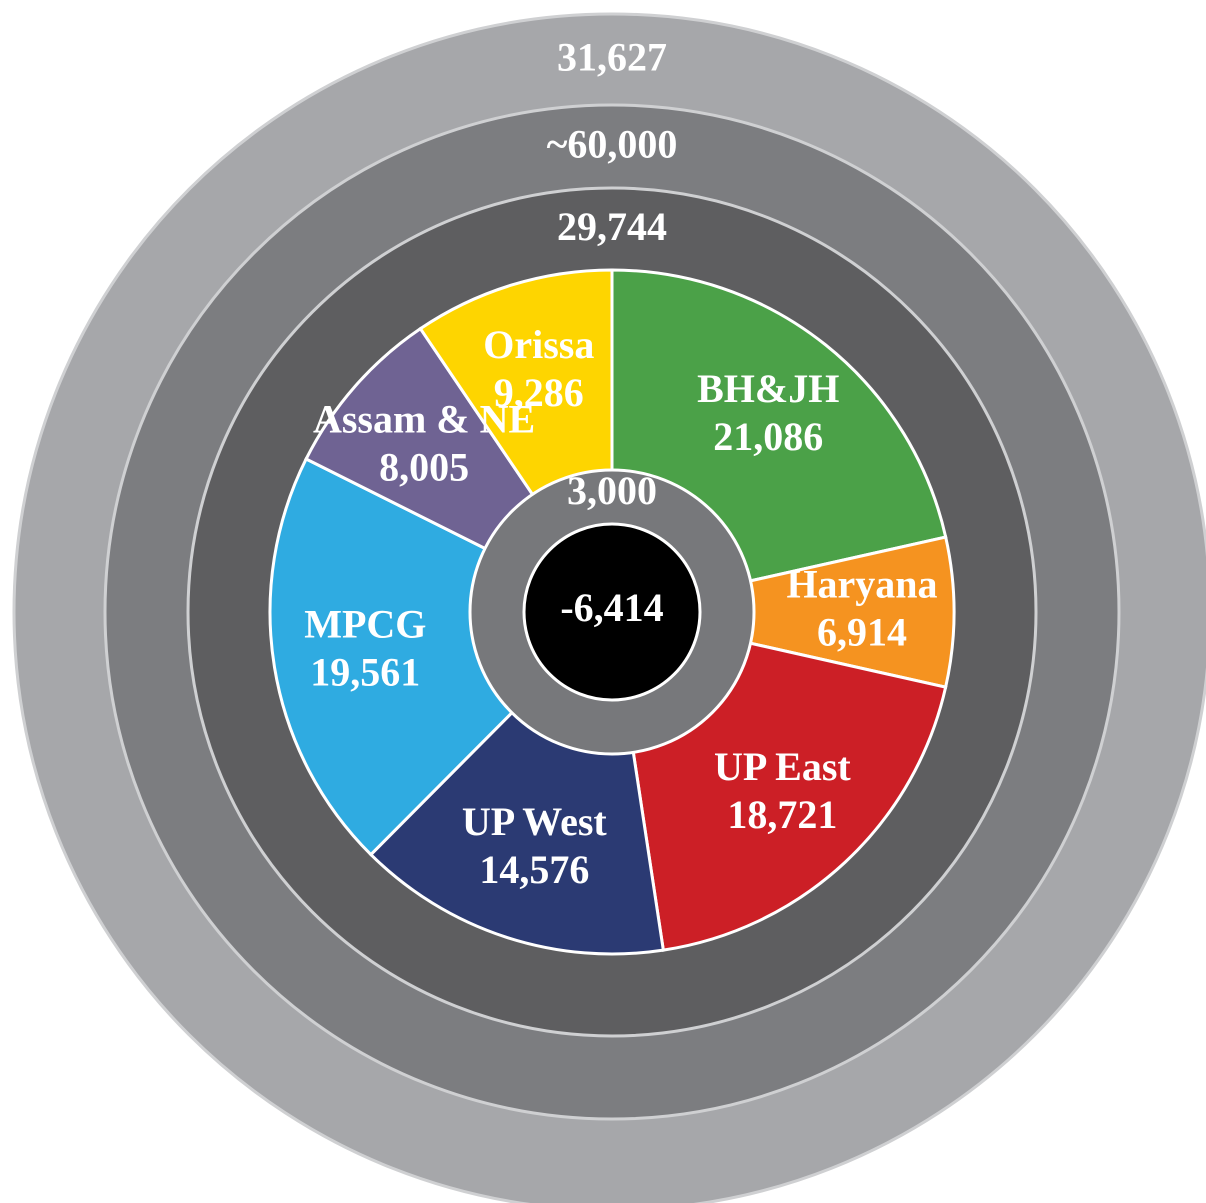  What do you see at coordinates (365, 672) in the screenshot?
I see `slice-value: 19,561` at bounding box center [365, 672].